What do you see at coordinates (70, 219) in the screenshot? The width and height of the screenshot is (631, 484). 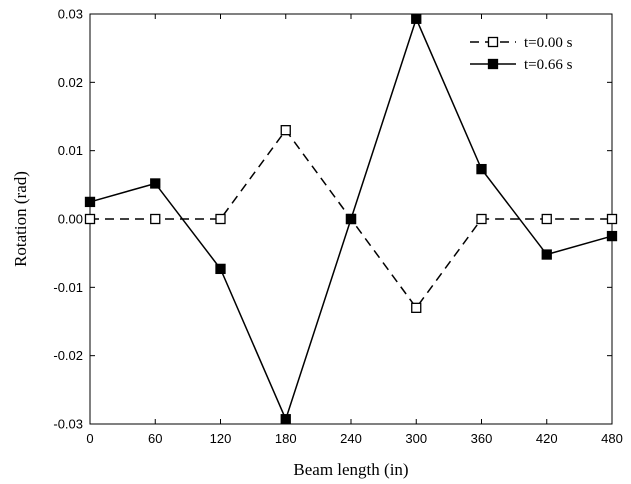 I see `y-tick-label: 0.00` at bounding box center [70, 219].